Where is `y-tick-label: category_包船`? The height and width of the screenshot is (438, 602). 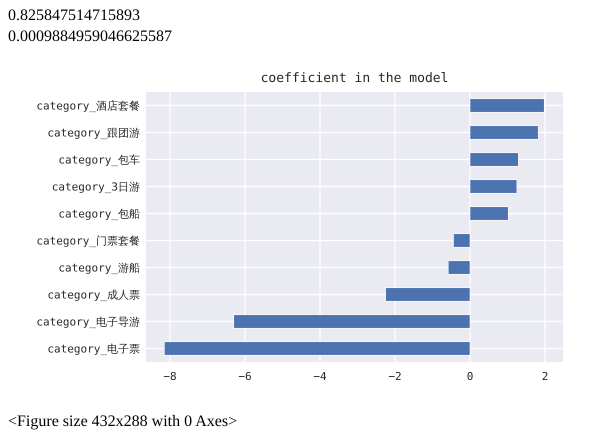
y-tick-label: category_包船 is located at coordinates (99, 214).